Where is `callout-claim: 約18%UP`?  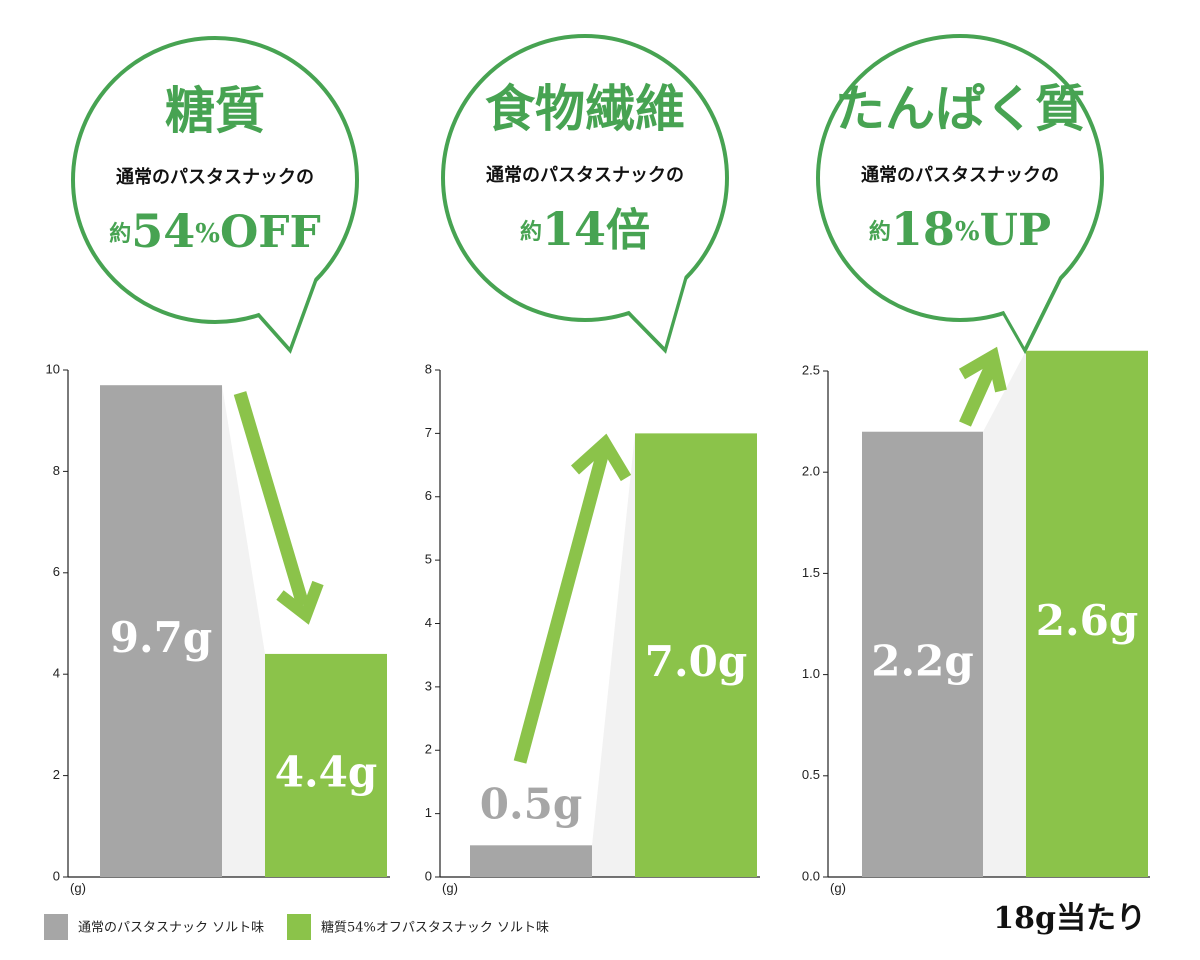 callout-claim: 約18%UP is located at coordinates (960, 229).